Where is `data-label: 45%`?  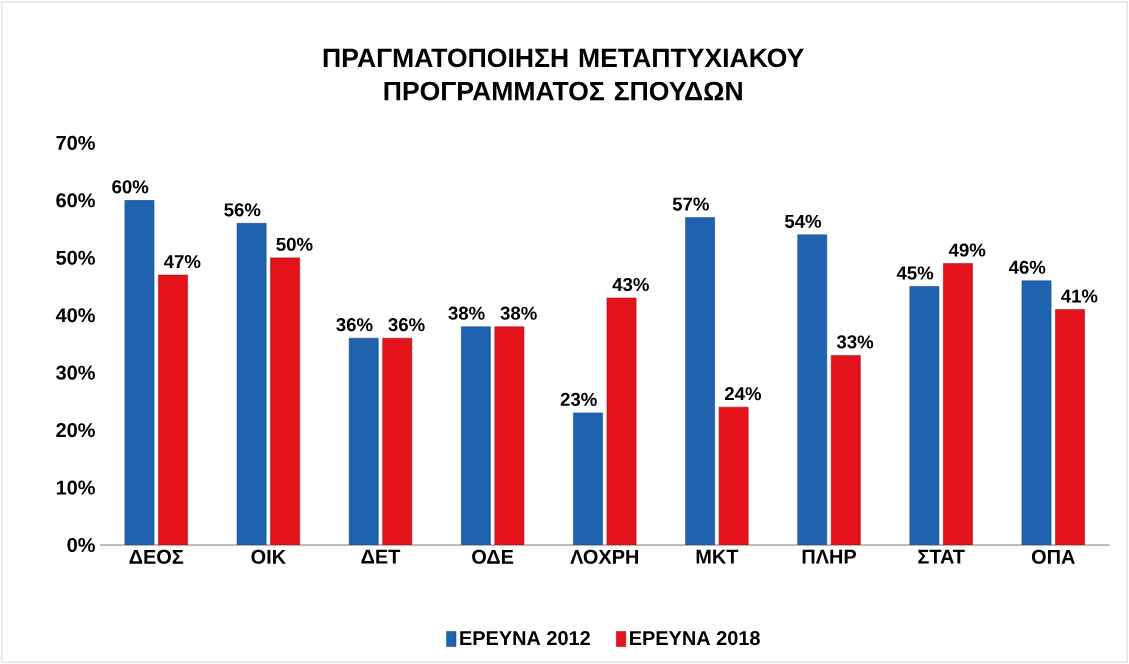 data-label: 45% is located at coordinates (915, 273).